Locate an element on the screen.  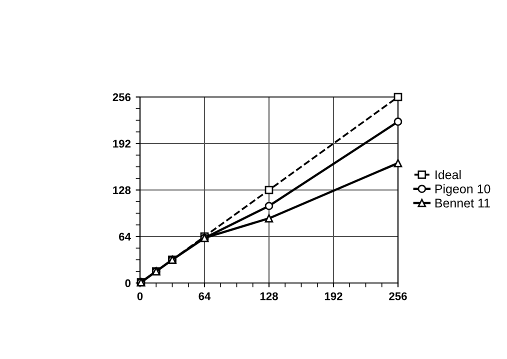
y-tick-label: 256 is located at coordinates (121, 97).